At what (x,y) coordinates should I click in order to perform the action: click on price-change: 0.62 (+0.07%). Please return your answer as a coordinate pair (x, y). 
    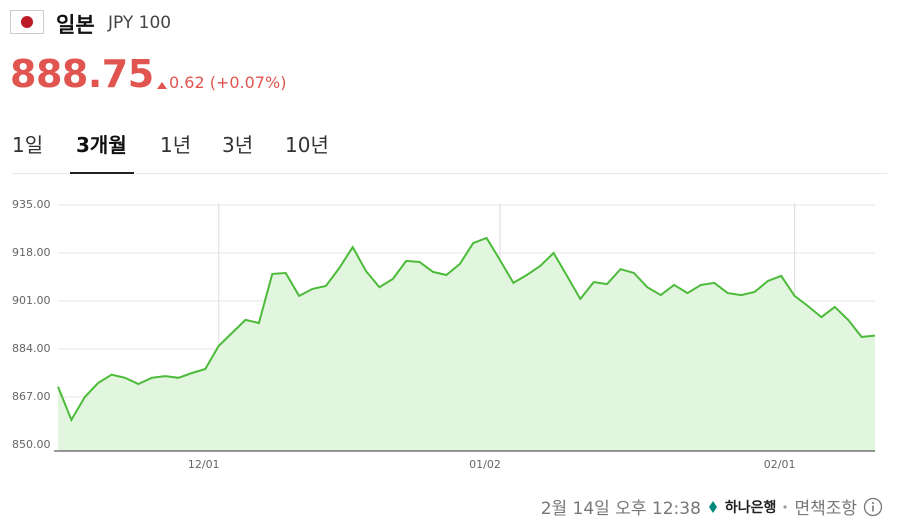
    Looking at the image, I should click on (228, 82).